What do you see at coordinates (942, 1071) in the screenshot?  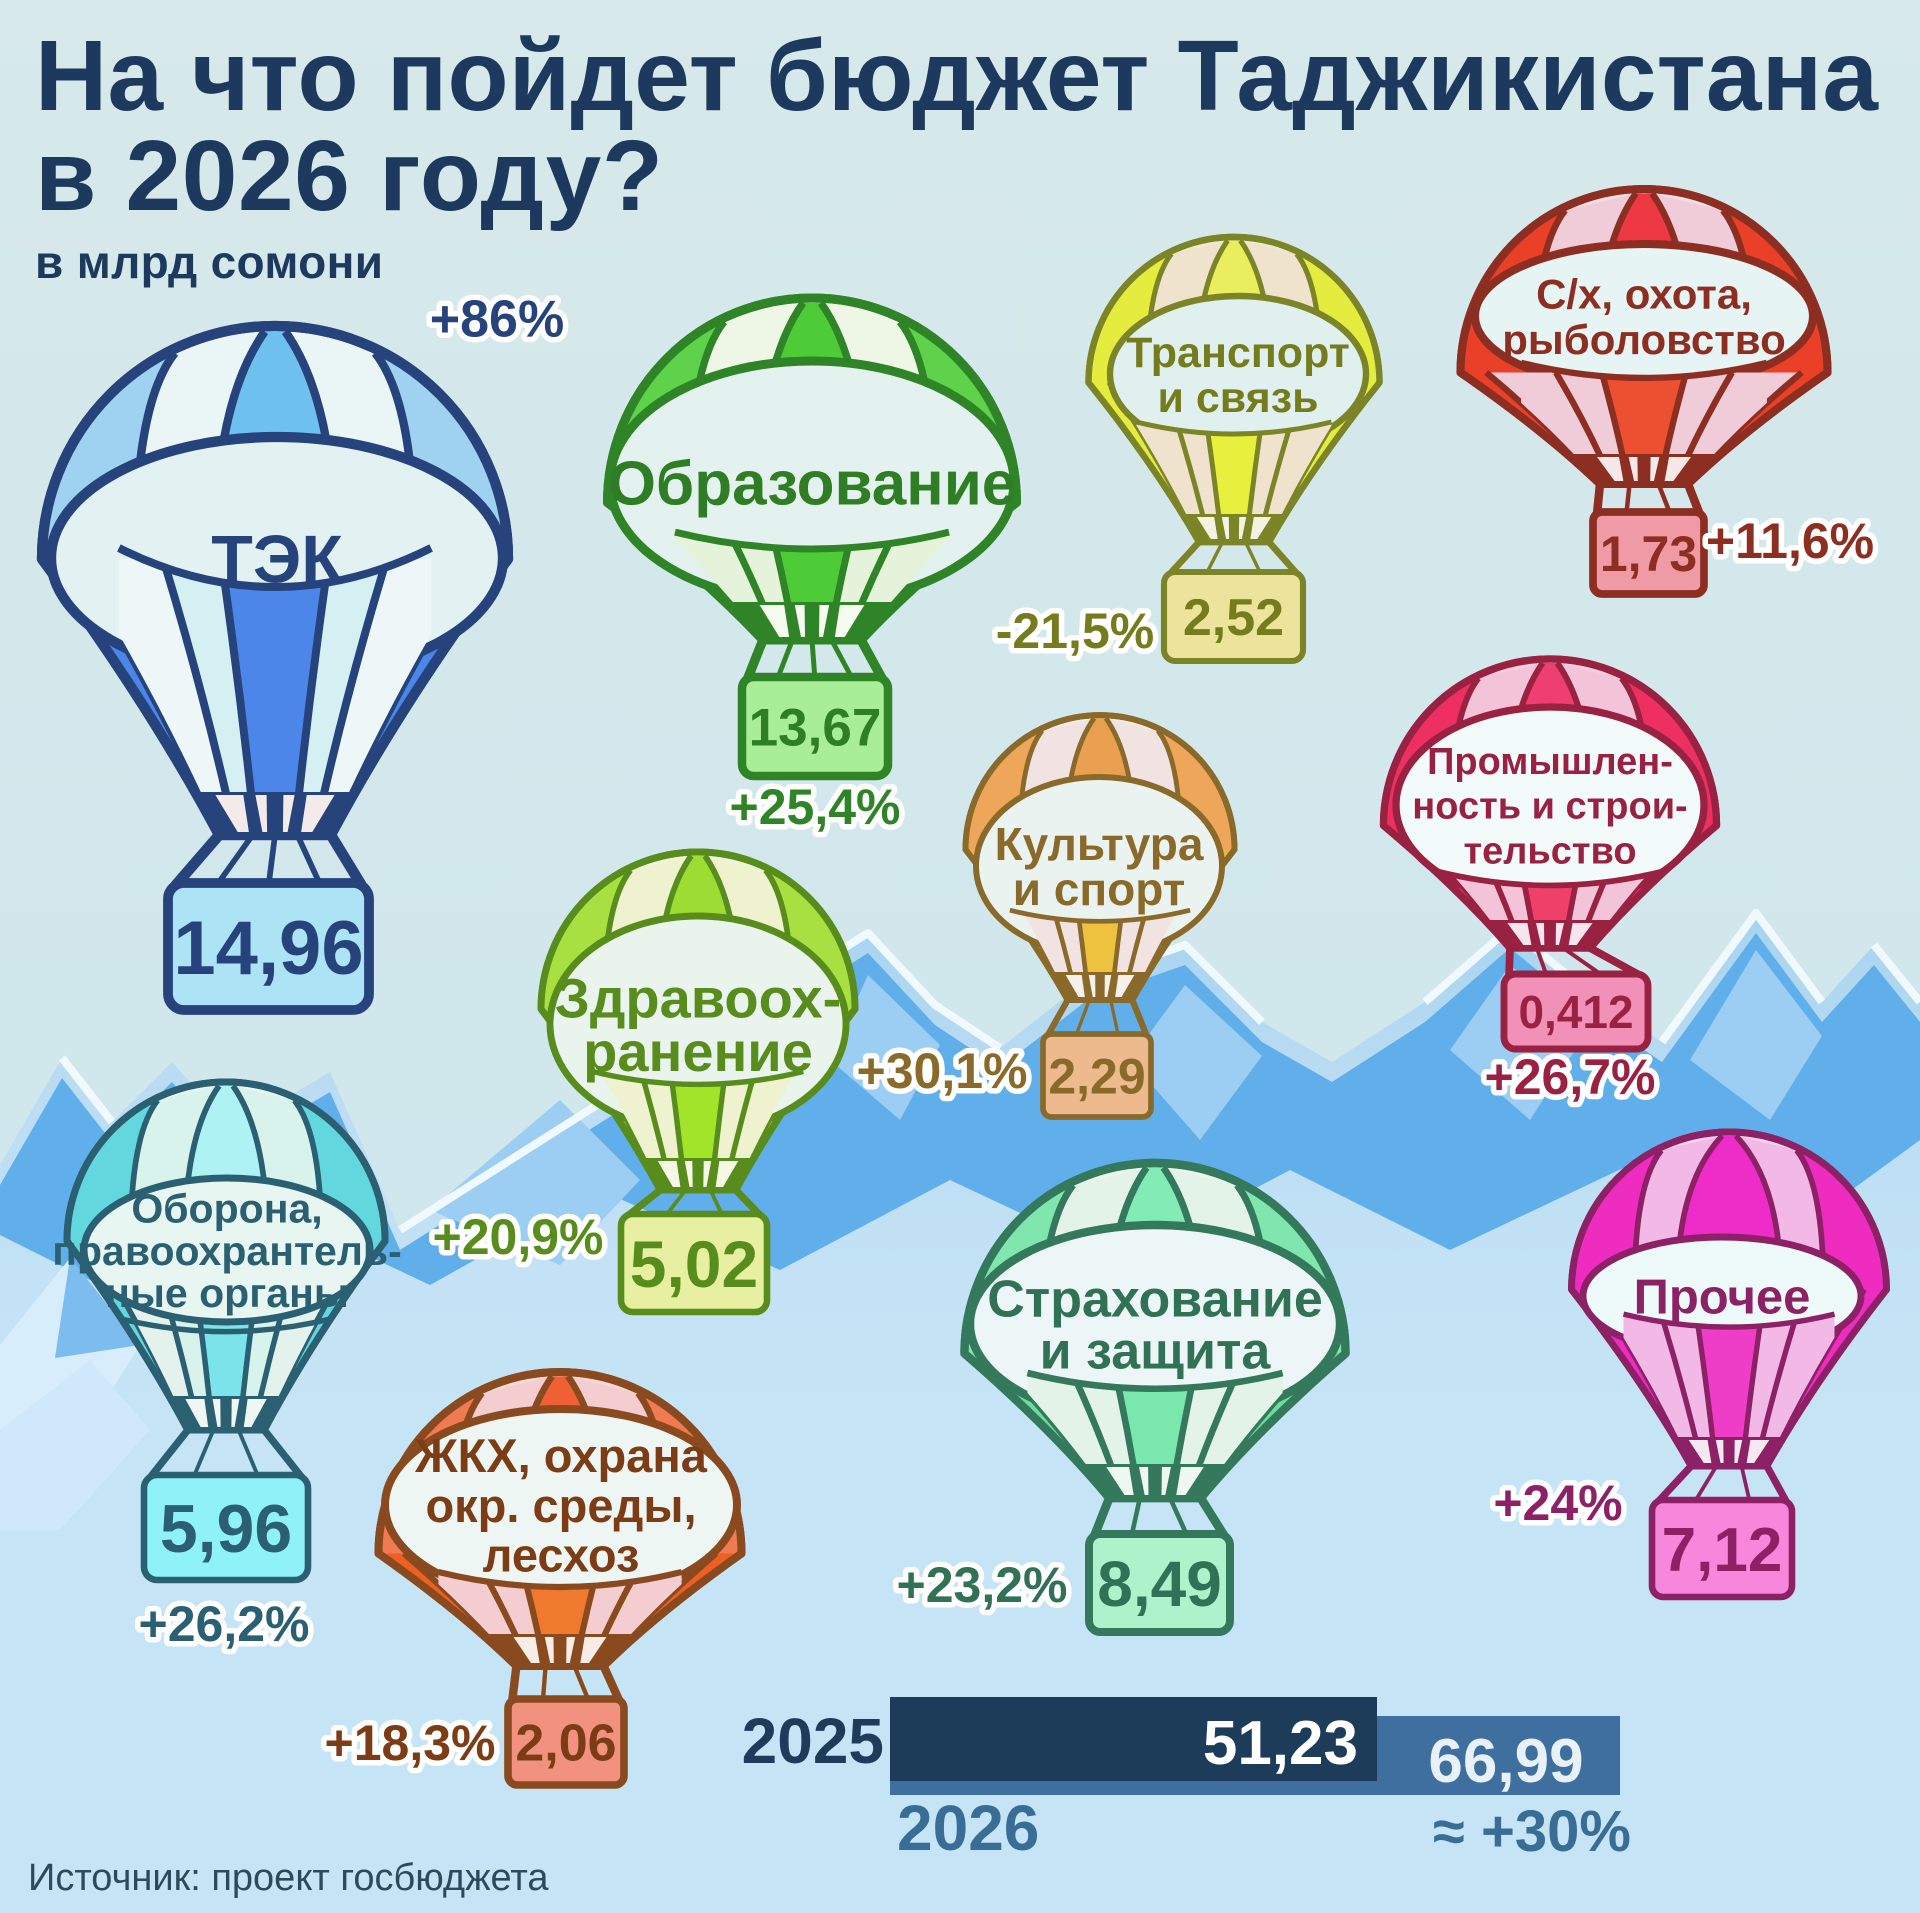 I see `svg-text: +30,1%` at bounding box center [942, 1071].